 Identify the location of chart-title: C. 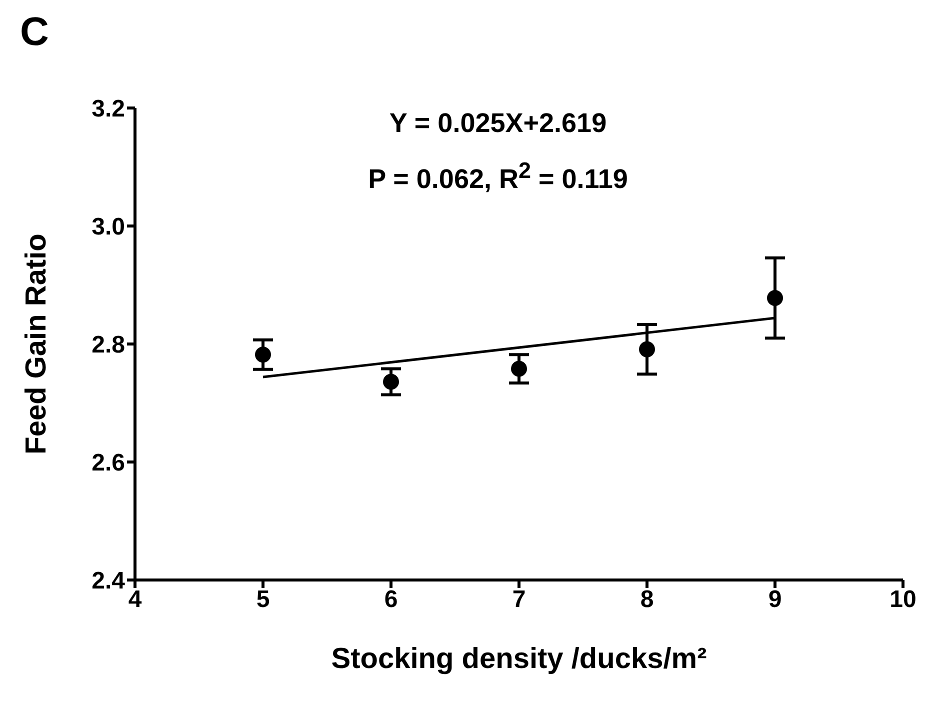
(34, 32).